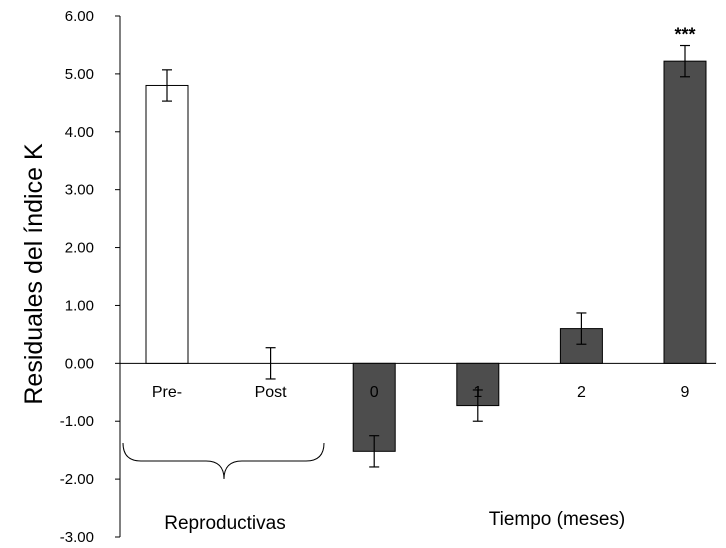 This screenshot has height=548, width=726. Describe the element at coordinates (34, 274) in the screenshot. I see `y-axis-label: Residuales del índice K` at that location.